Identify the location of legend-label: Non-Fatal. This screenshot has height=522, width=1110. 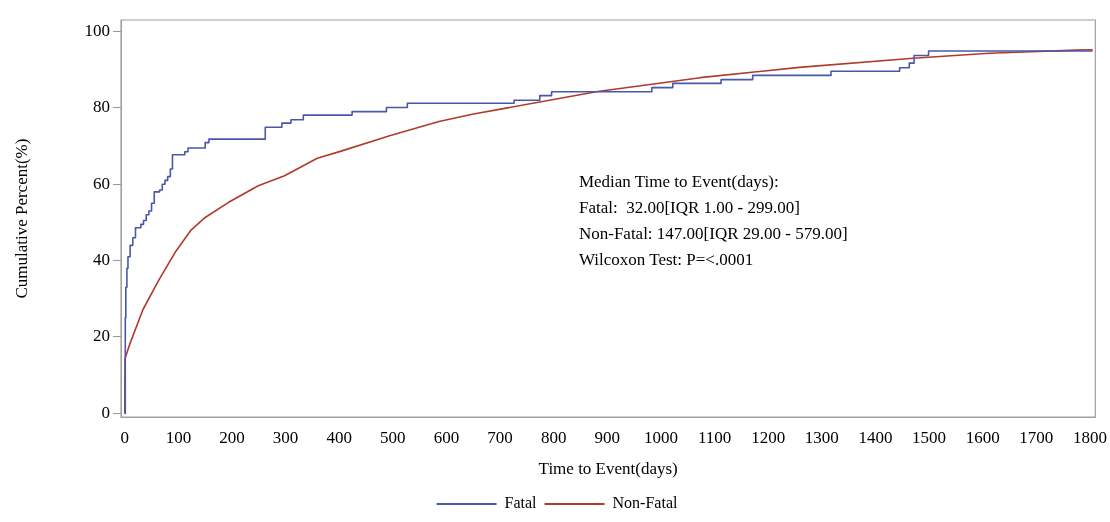
(645, 503).